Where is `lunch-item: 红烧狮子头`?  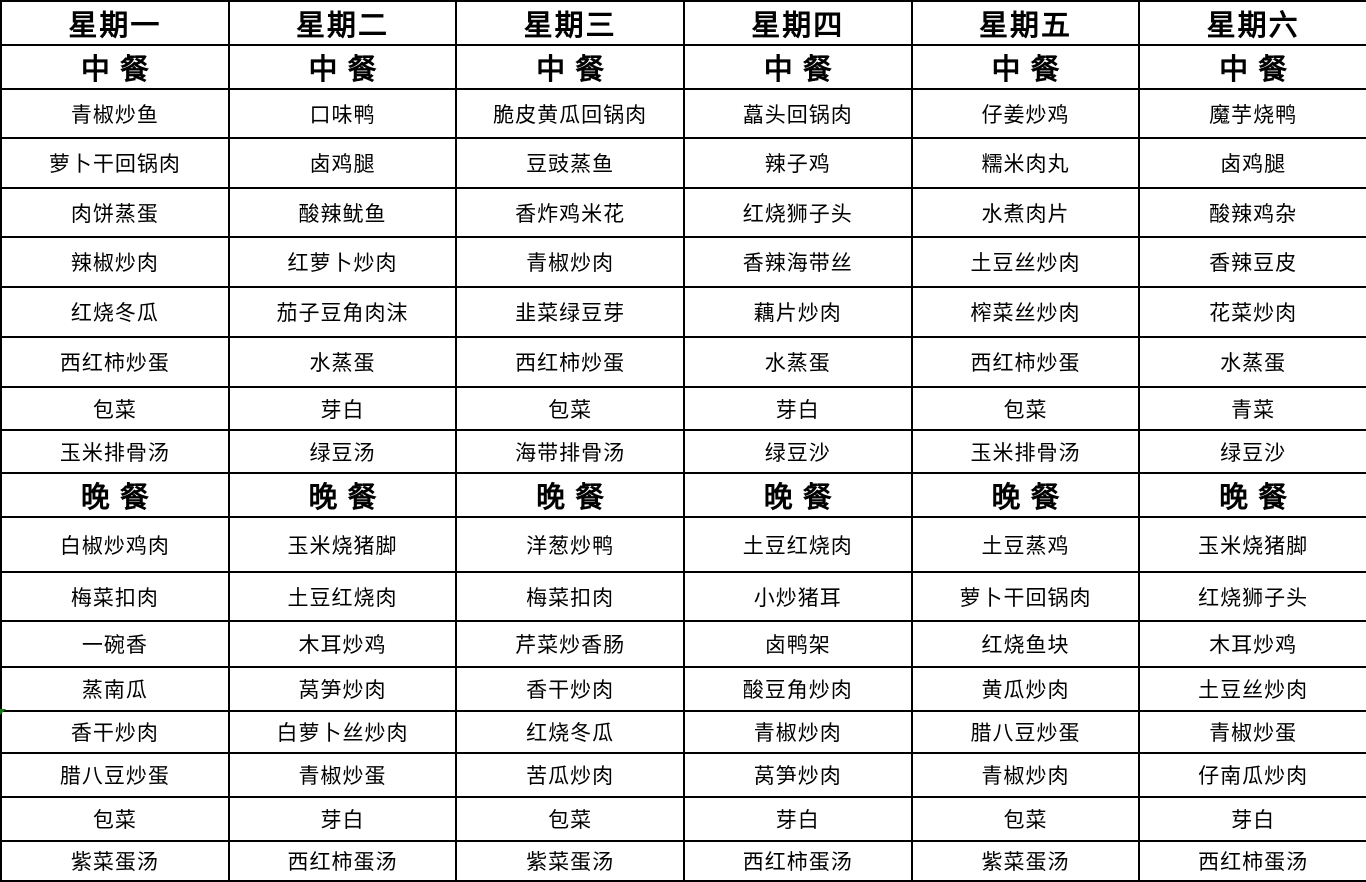 lunch-item: 红烧狮子头 is located at coordinates (797, 212).